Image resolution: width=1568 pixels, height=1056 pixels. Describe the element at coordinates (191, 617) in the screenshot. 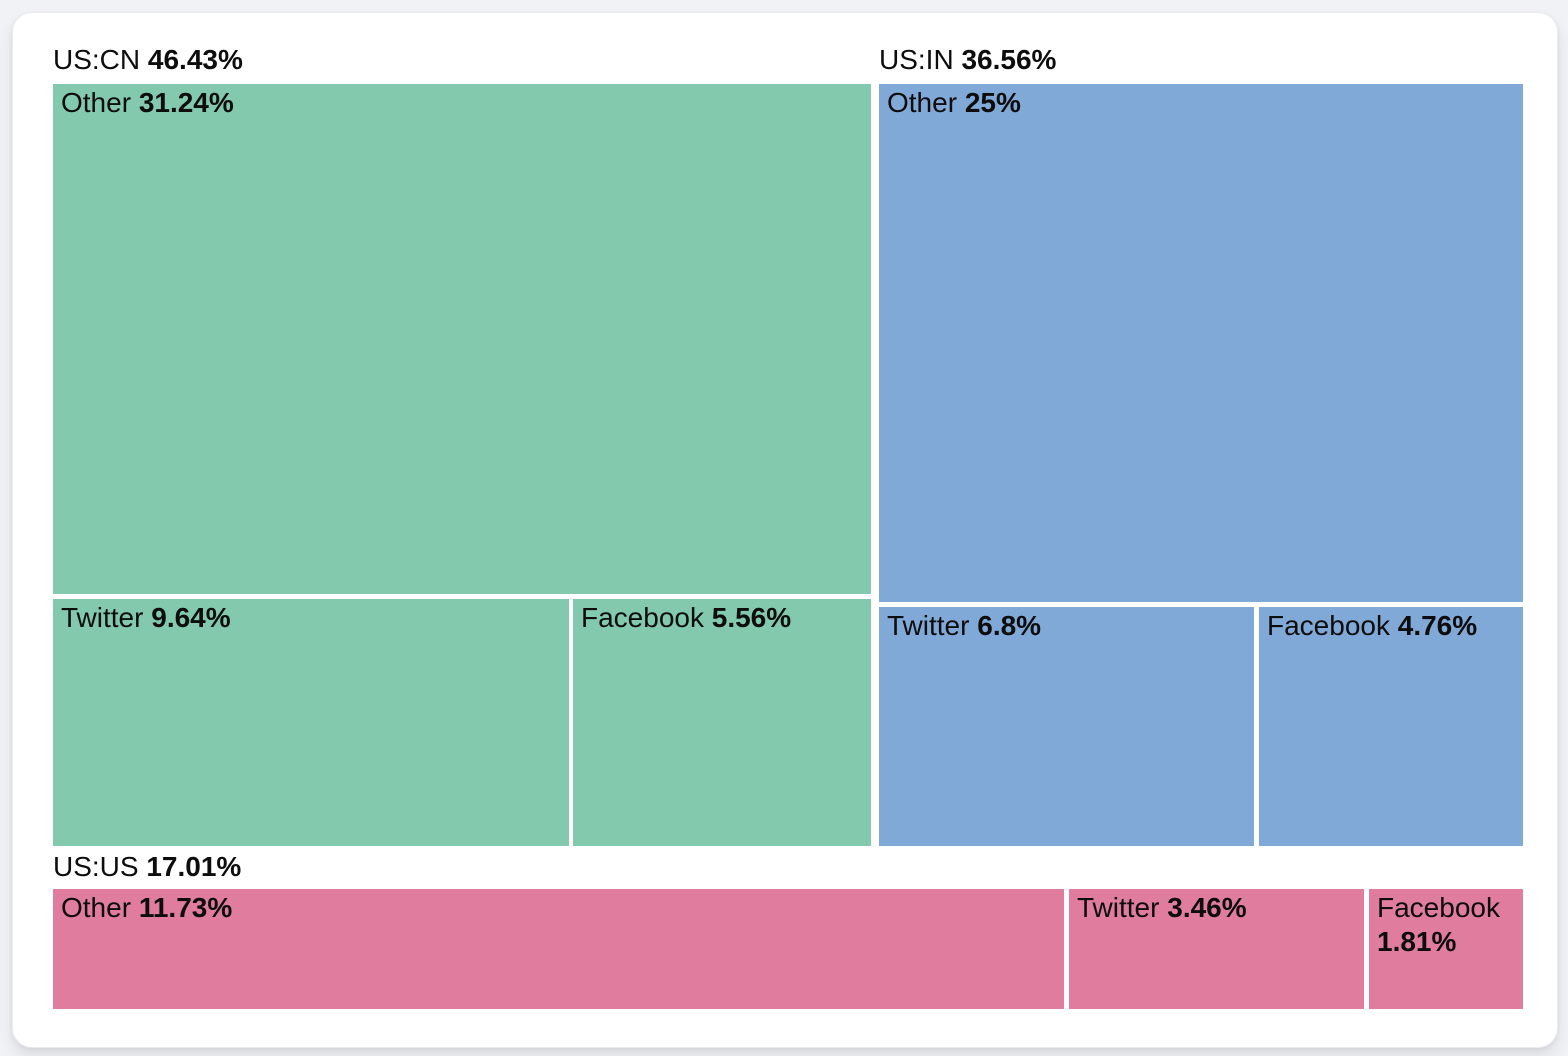

I see `cell-value: 9.64%` at that location.